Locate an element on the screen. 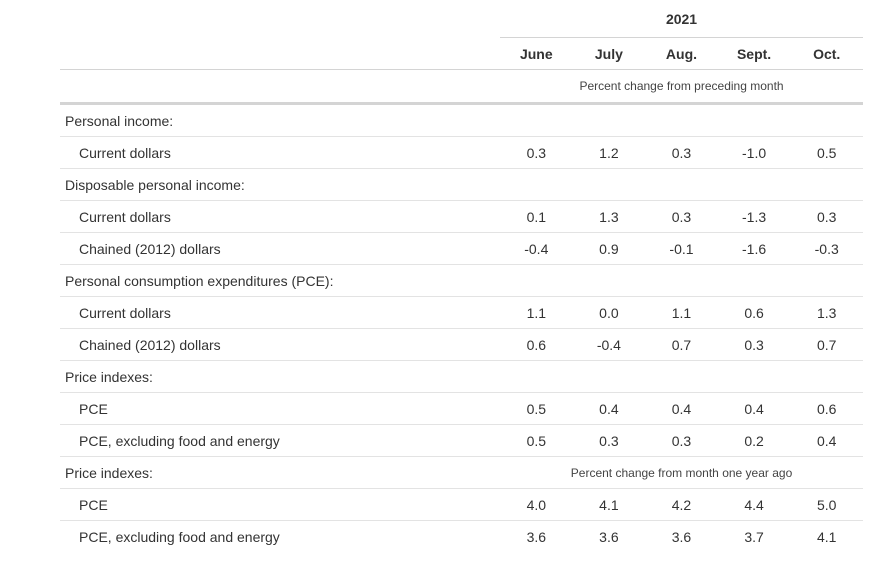 The height and width of the screenshot is (565, 884). value-cell: -0.1 is located at coordinates (681, 248).